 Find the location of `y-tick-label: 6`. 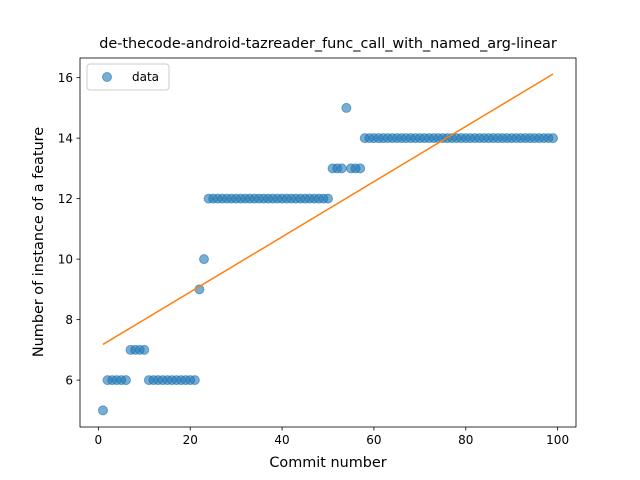

y-tick-label: 6 is located at coordinates (69, 380).